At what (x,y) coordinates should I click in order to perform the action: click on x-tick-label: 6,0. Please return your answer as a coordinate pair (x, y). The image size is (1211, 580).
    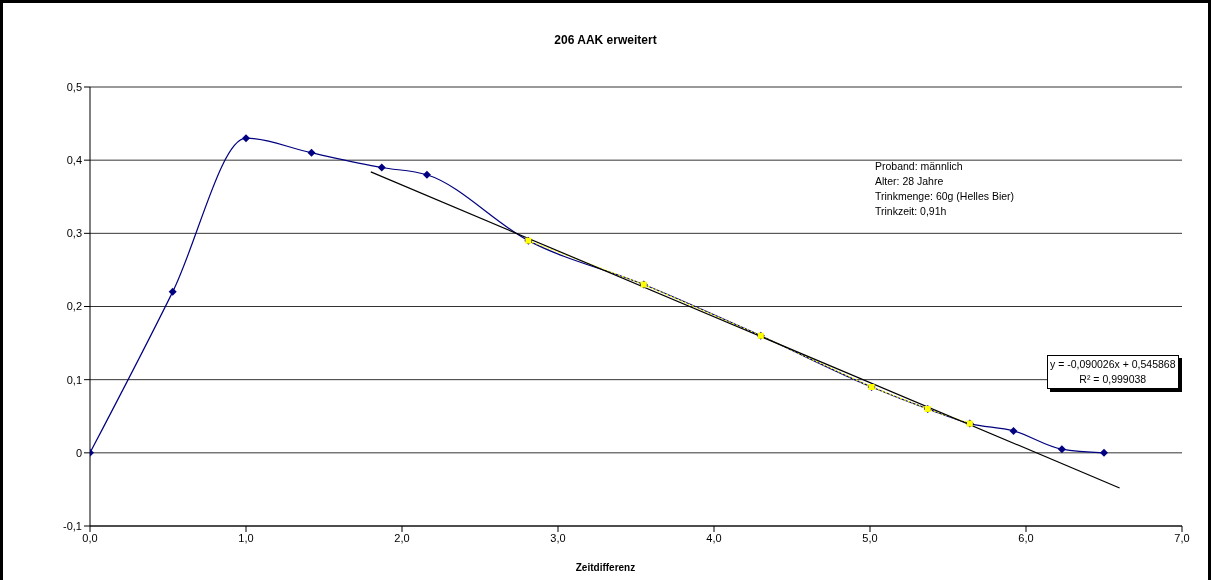
    Looking at the image, I should click on (1026, 537).